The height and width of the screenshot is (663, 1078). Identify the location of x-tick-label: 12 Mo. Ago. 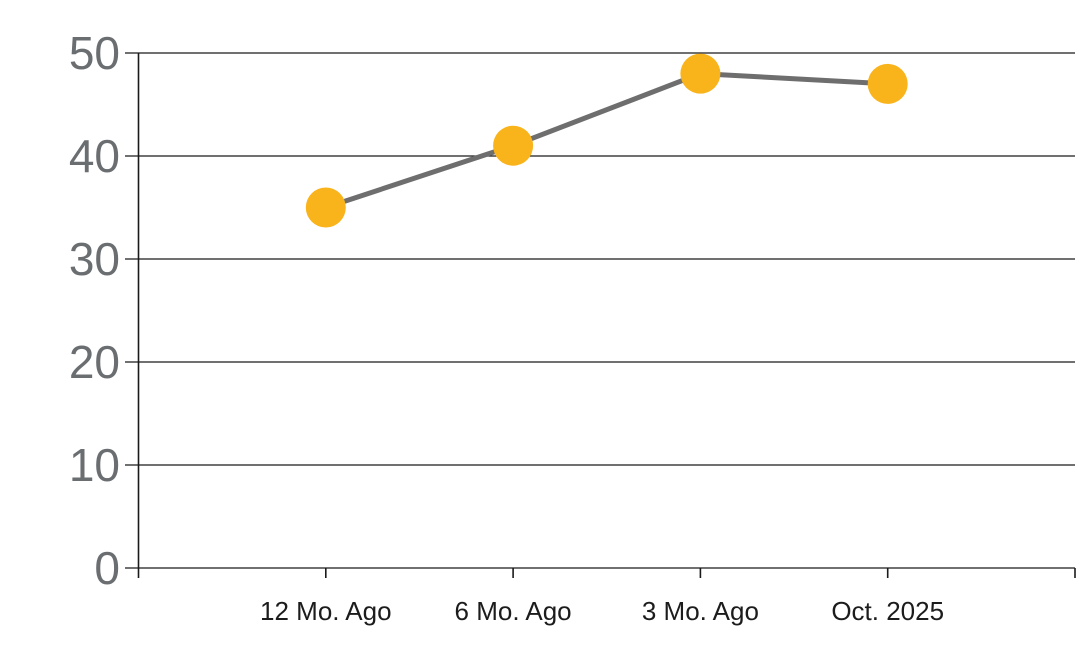
(326, 611).